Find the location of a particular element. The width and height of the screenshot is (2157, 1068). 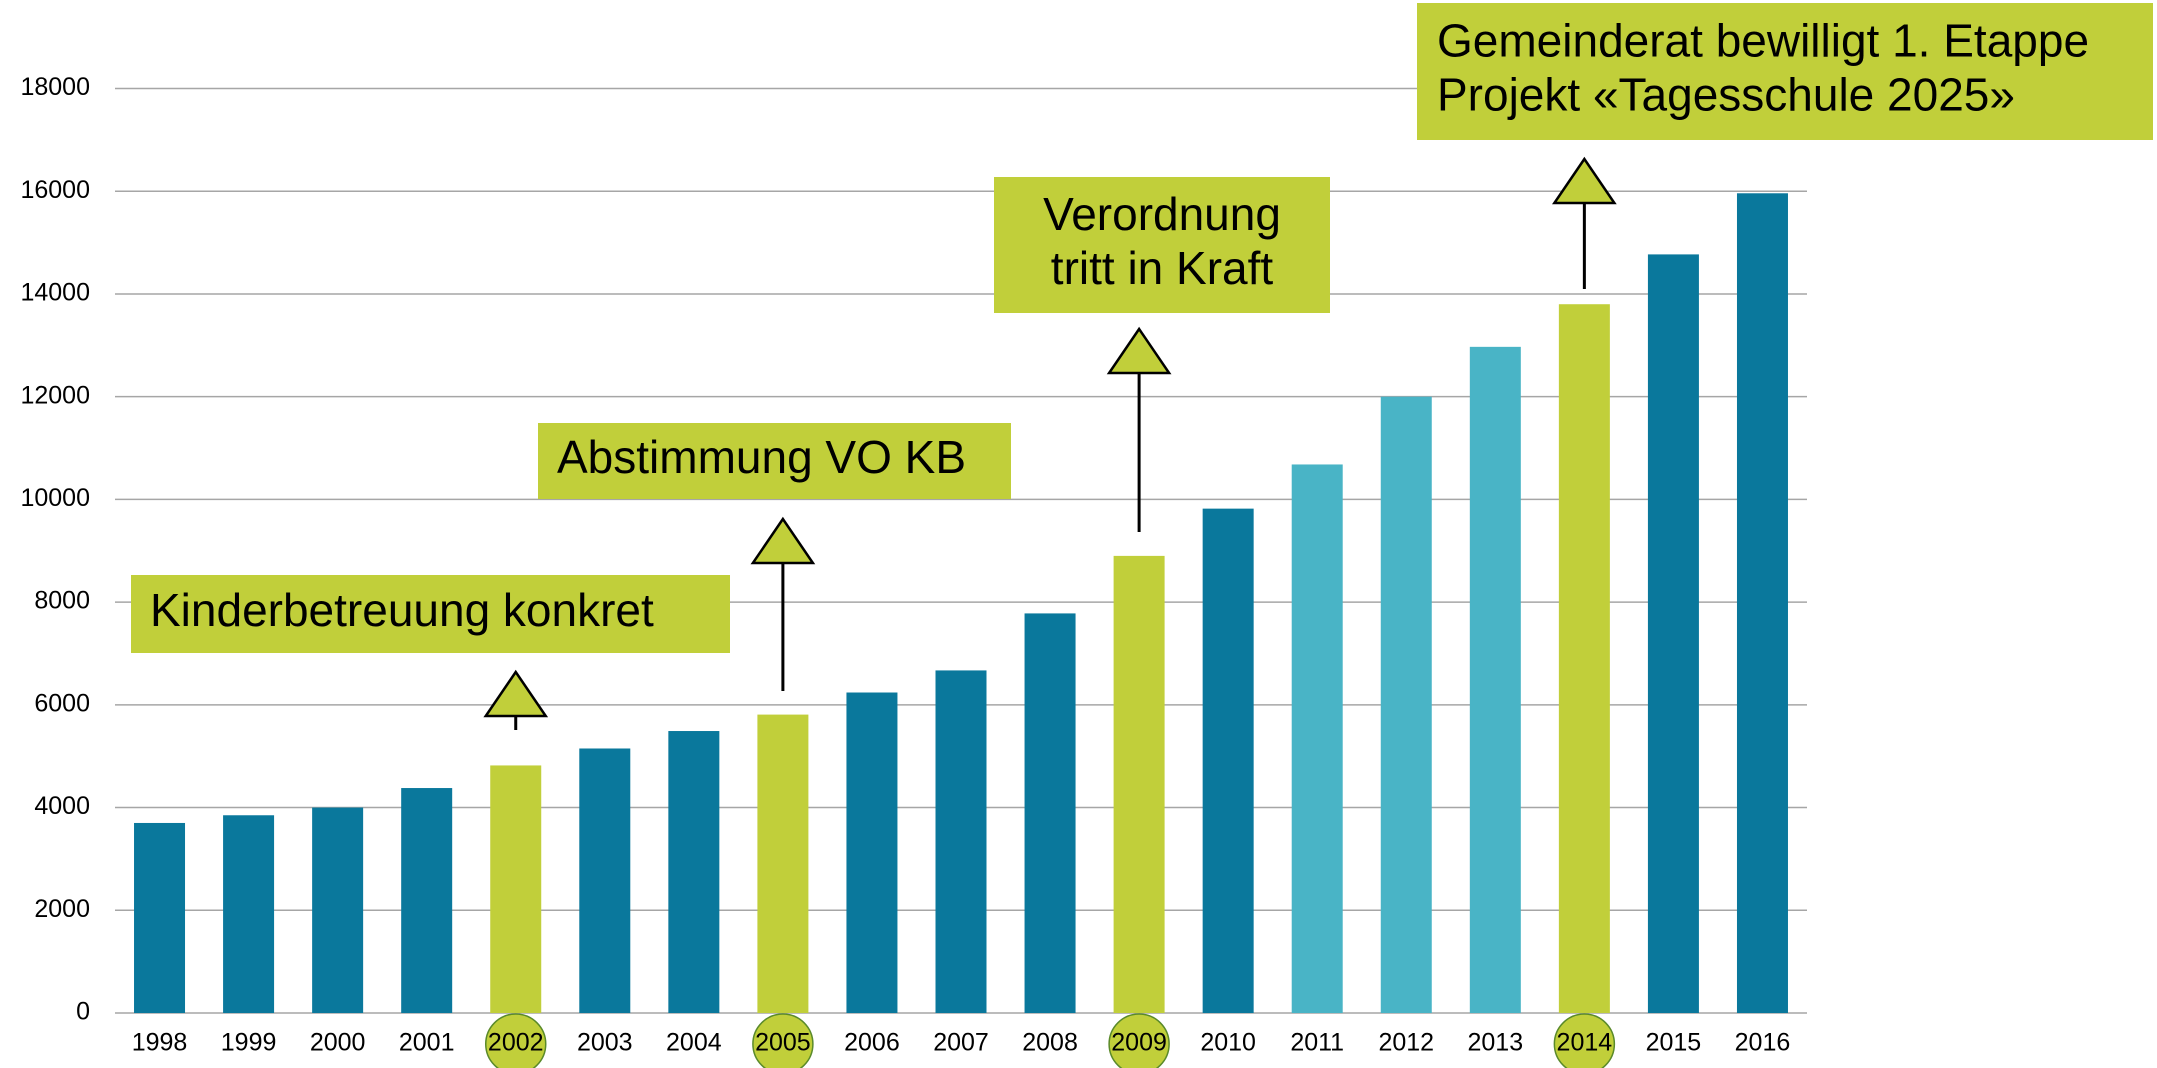

y-tick-label: 8000 is located at coordinates (62, 601).